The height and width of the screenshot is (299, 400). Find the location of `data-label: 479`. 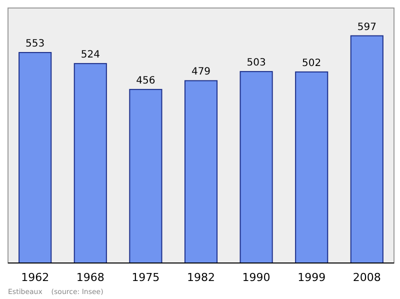

data-label: 479 is located at coordinates (201, 72).